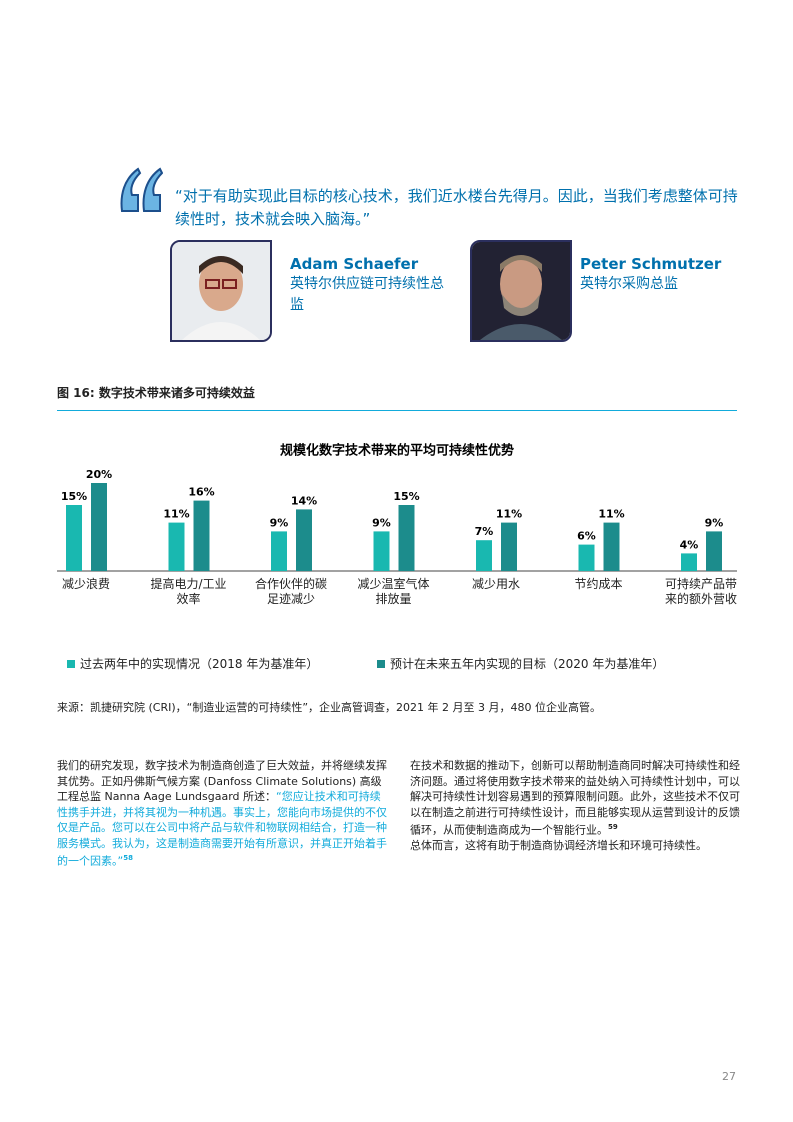 The height and width of the screenshot is (1122, 793). Describe the element at coordinates (354, 264) in the screenshot. I see `person-name: Adam Schaefer` at that location.